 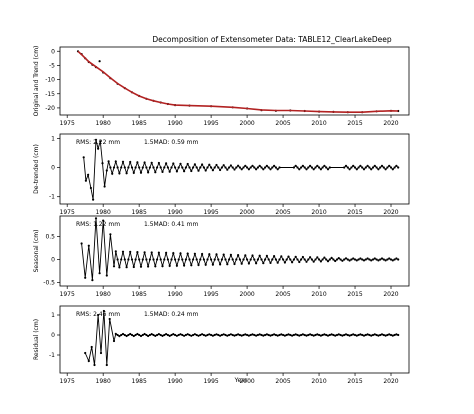 I want to click on x-axis-label: Year, so click(x=241, y=380).